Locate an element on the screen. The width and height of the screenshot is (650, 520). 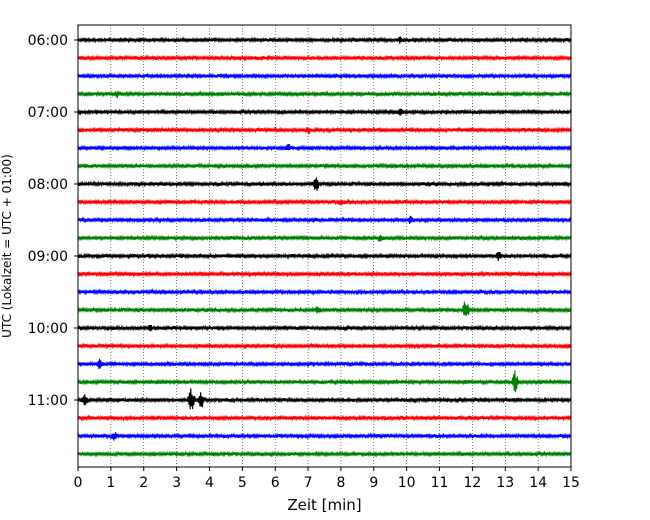
x-tick-label: 8 is located at coordinates (340, 483).